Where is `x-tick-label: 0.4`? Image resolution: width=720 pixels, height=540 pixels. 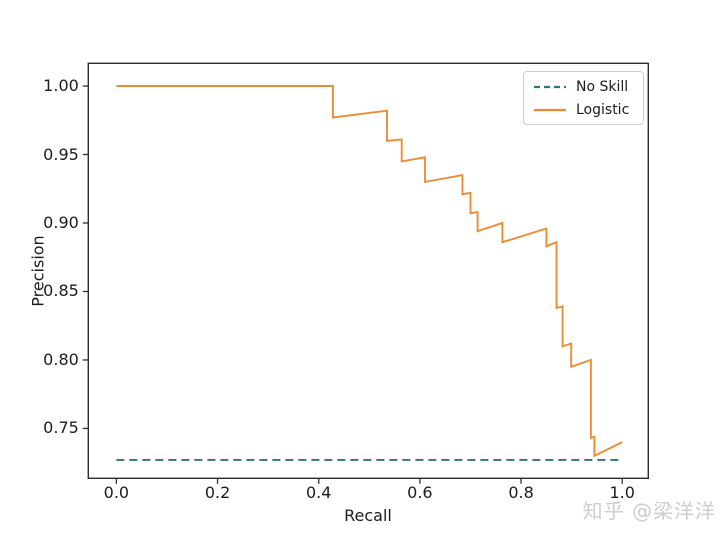 x-tick-label: 0.4 is located at coordinates (318, 492).